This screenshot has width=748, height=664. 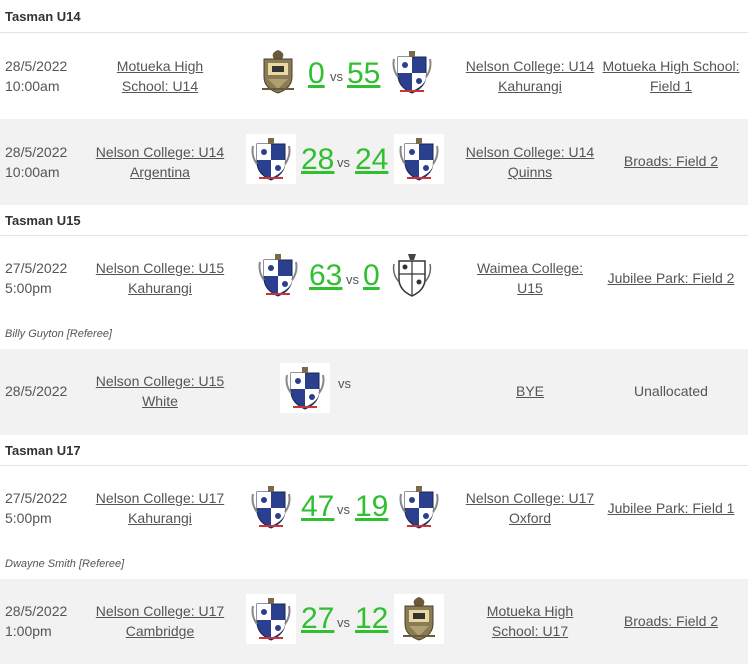 I want to click on home-score: 28, so click(x=318, y=159).